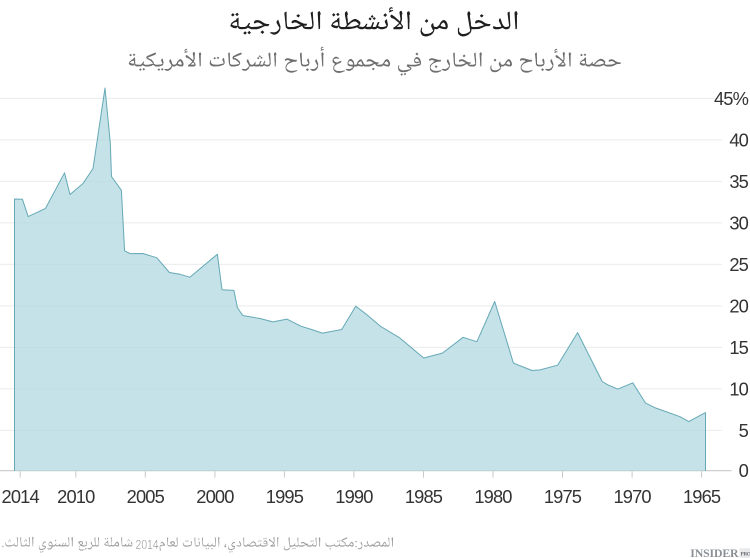 The width and height of the screenshot is (750, 558). I want to click on svg-text: 10, so click(738, 388).